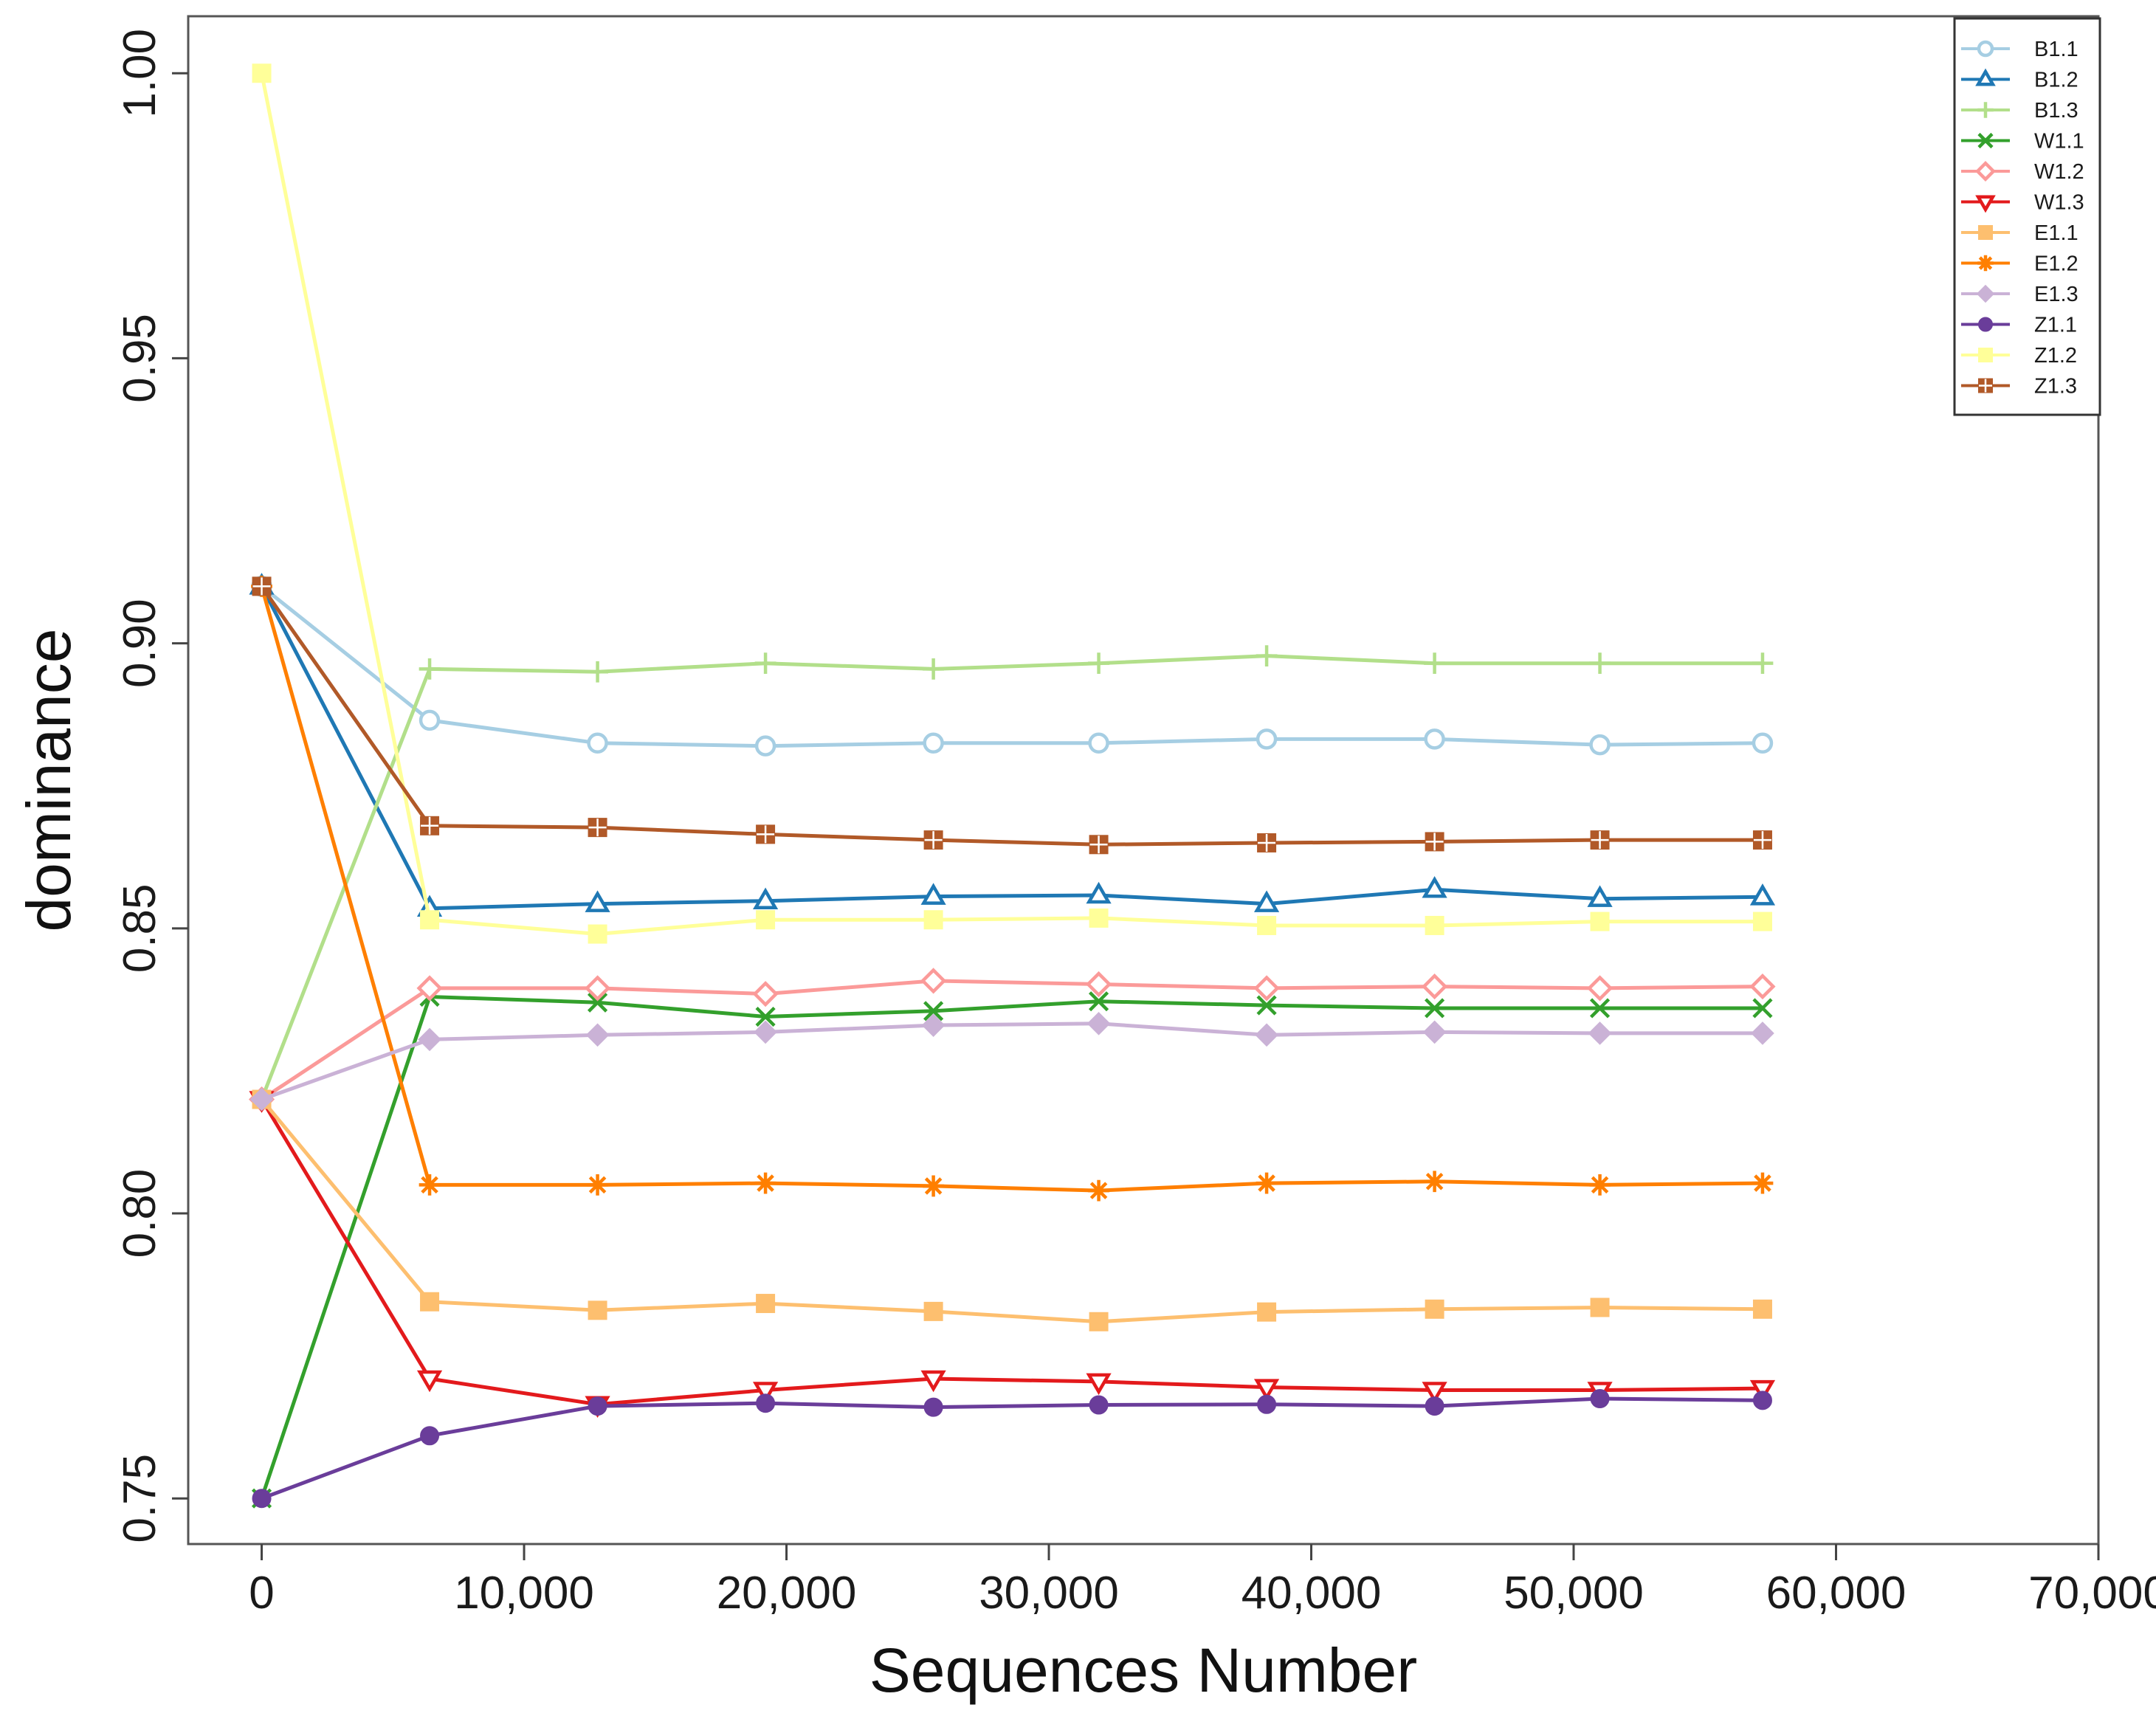 The image size is (2156, 1716). Describe the element at coordinates (2020, 233) in the screenshot. I see `legend-item: E1.1` at that location.